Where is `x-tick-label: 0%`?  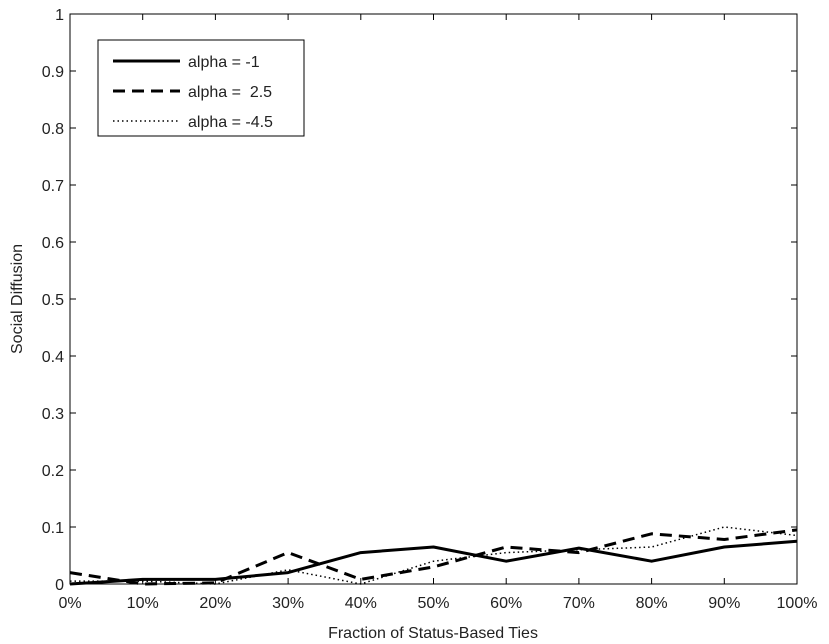 x-tick-label: 0% is located at coordinates (69, 603).